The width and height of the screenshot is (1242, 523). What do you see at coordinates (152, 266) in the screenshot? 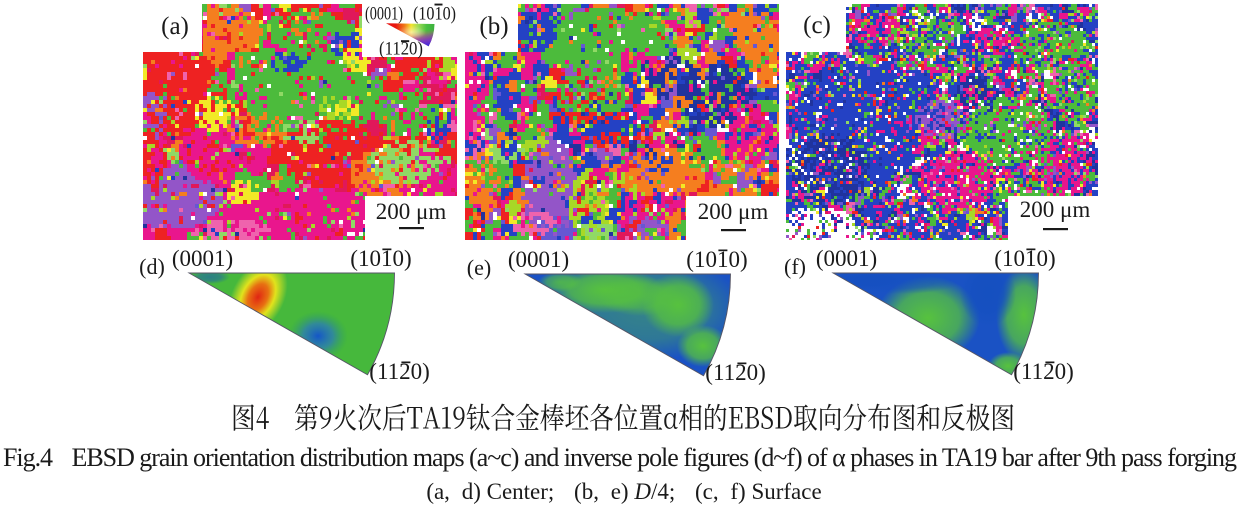
I see `svg-text: (d)` at bounding box center [152, 266].